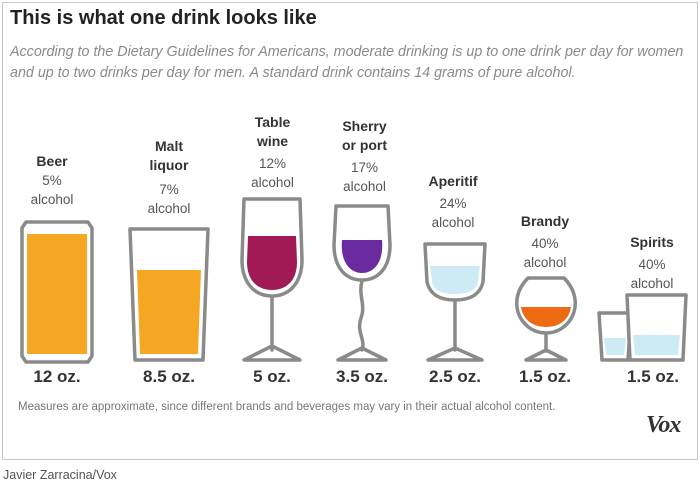  Describe the element at coordinates (615, 346) in the screenshot. I see `spirits-shot-liquid` at that location.